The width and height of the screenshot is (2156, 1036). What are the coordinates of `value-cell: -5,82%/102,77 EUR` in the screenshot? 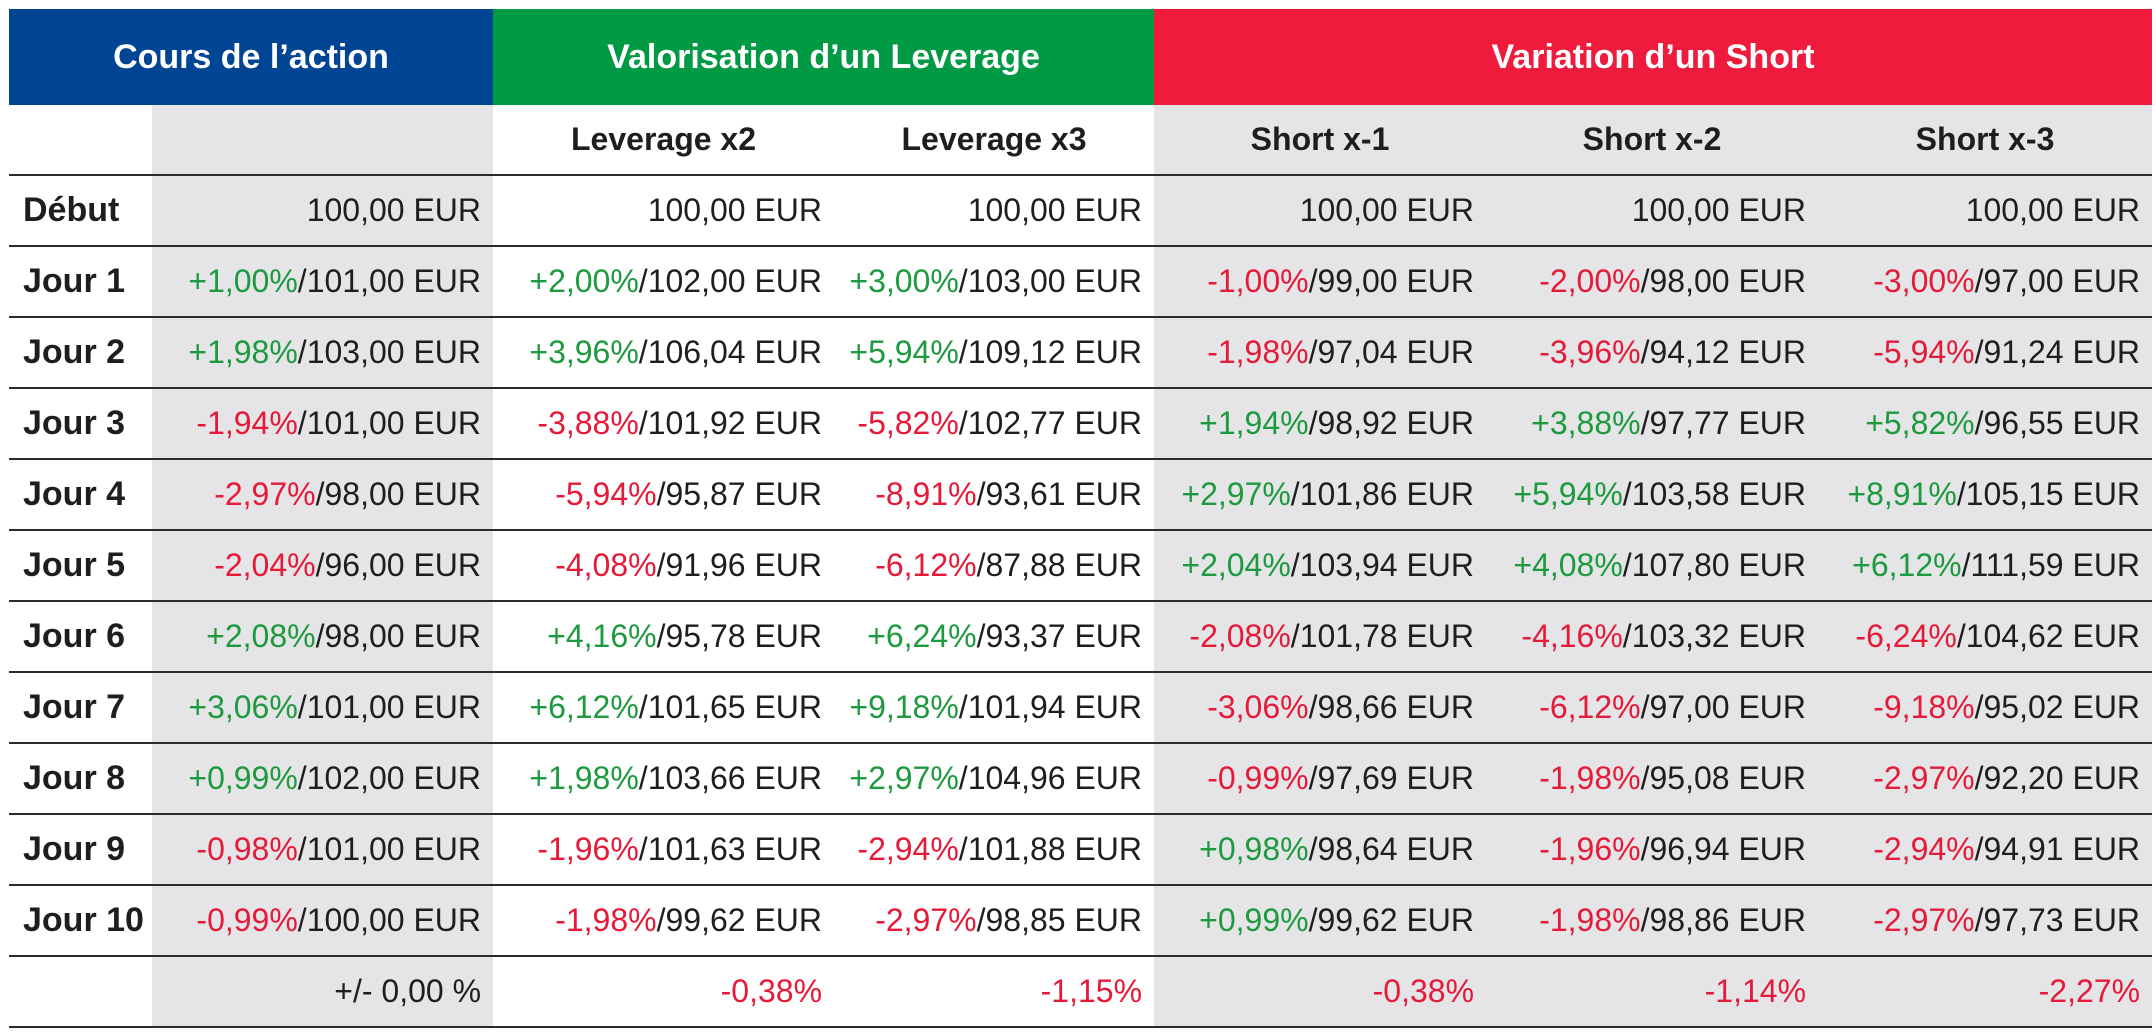 It's located at (994, 424).